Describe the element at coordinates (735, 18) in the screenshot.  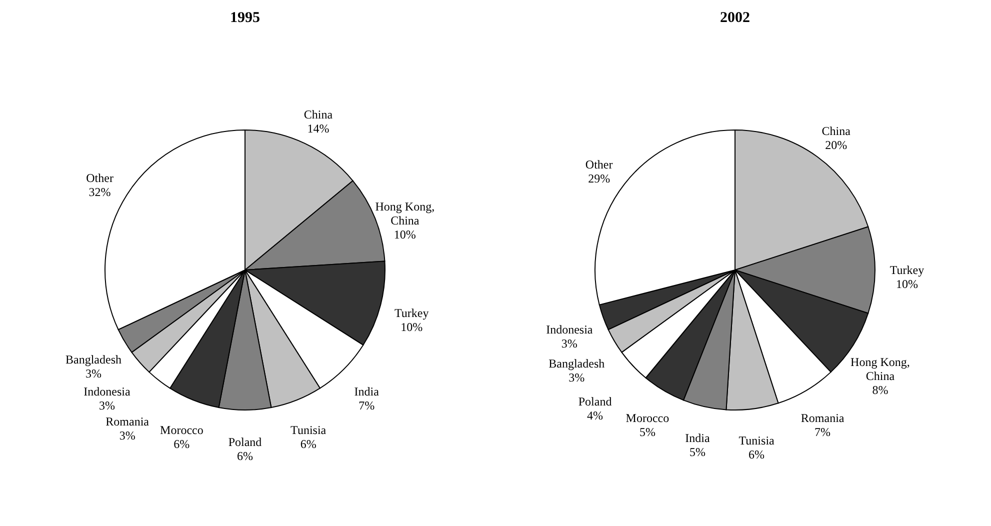
I see `chart-title: 2002` at that location.